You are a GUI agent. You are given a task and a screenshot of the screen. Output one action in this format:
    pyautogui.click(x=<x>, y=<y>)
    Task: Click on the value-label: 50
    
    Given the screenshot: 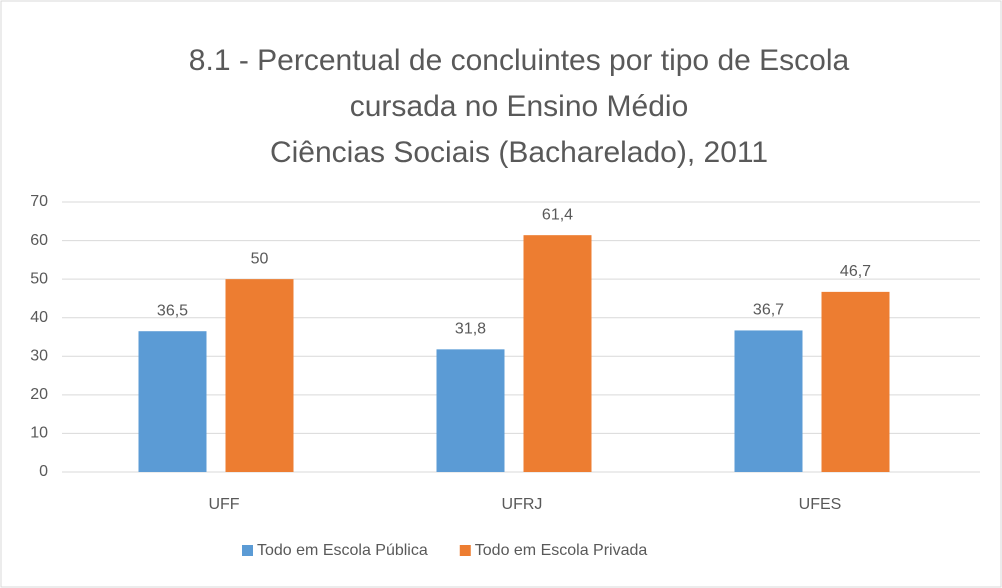 What is the action you would take?
    pyautogui.click(x=260, y=258)
    